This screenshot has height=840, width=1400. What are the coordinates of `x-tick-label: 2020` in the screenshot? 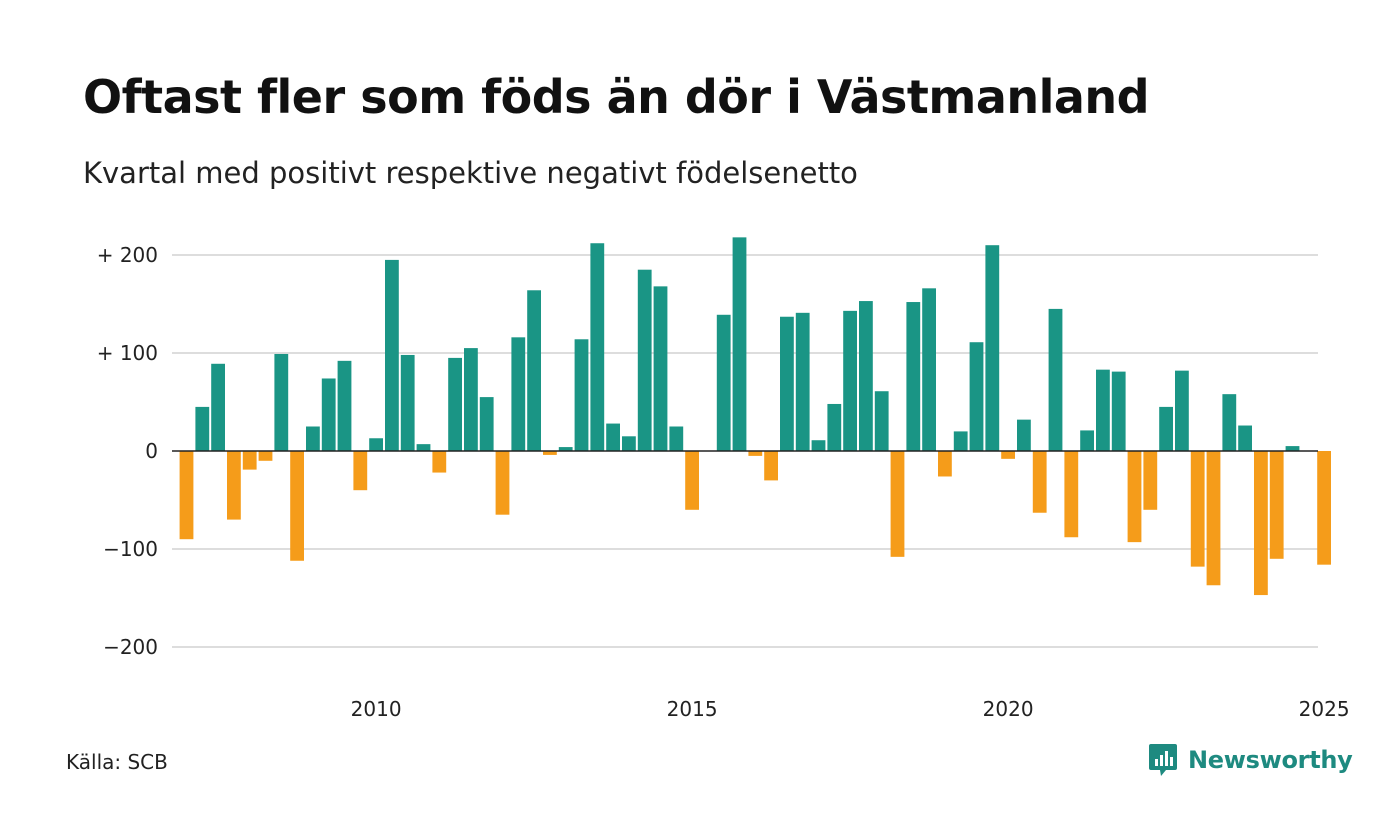 It's located at (1008, 709).